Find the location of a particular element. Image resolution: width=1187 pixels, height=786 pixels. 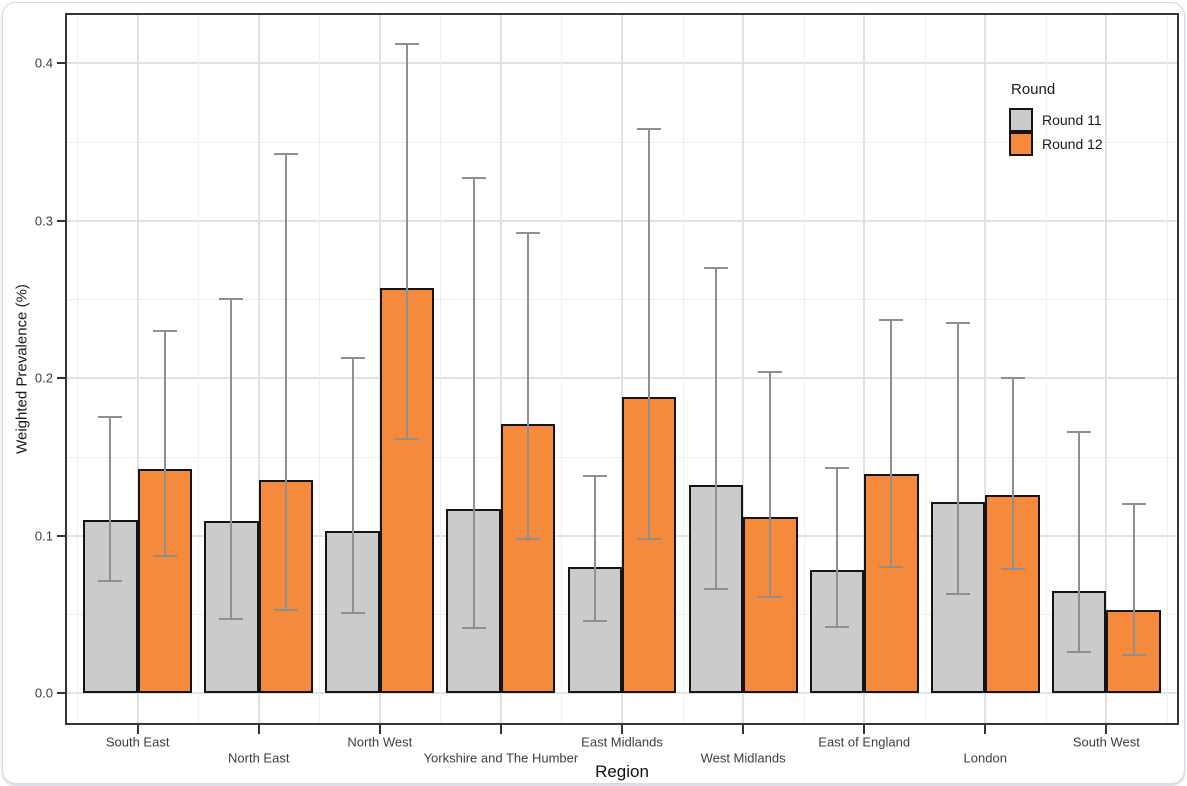

error-bar-round-11-yorkshire-and-the-humber is located at coordinates (473, 403).